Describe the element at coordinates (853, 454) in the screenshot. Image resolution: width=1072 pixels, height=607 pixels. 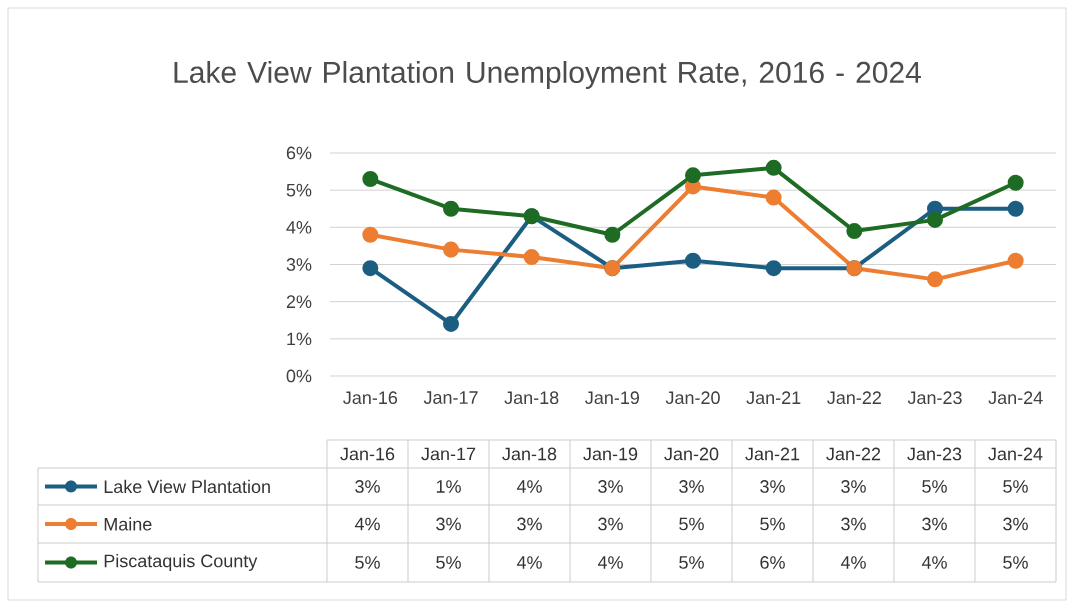
I see `category-label: Jan-22` at that location.